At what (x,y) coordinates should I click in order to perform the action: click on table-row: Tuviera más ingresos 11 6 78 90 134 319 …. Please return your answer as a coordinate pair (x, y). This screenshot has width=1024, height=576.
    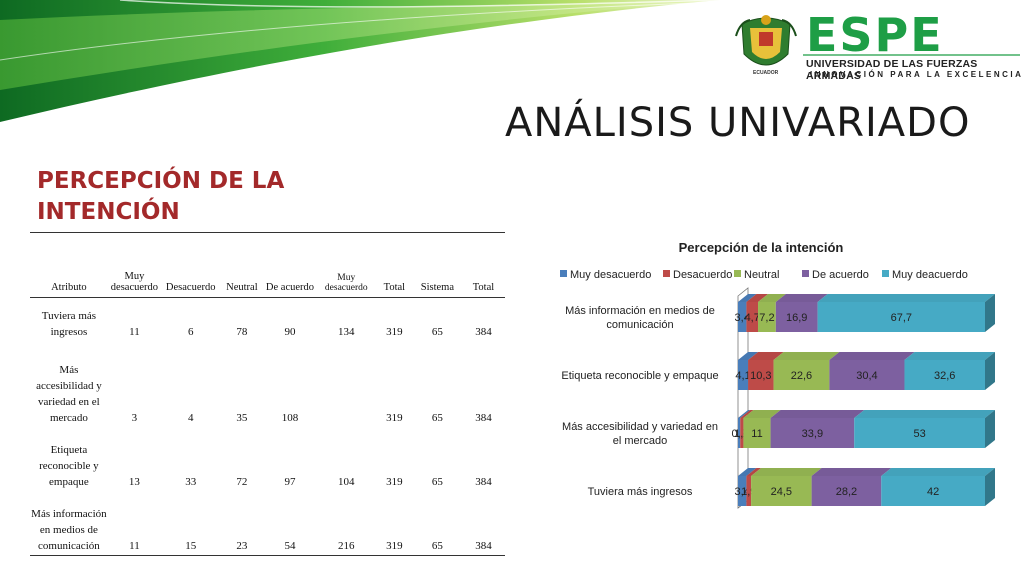
    Looking at the image, I should click on (267, 320).